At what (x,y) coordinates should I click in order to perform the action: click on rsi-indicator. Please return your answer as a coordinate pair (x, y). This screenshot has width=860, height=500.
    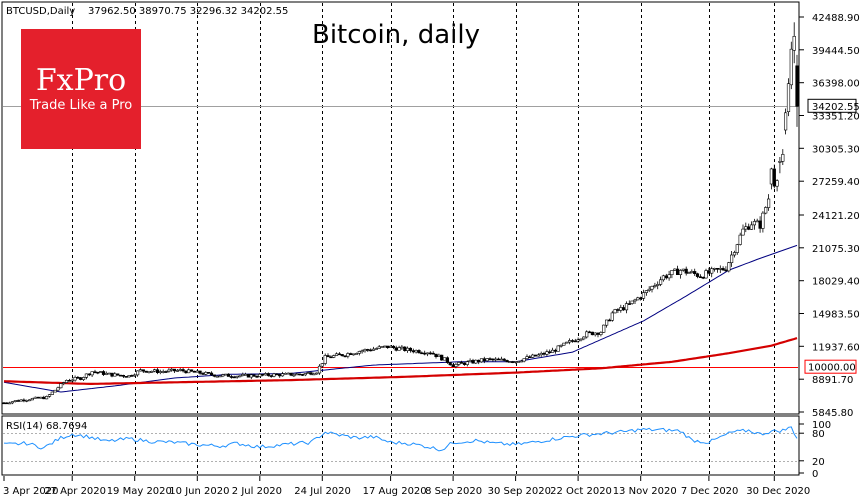
    Looking at the image, I should click on (400, 444).